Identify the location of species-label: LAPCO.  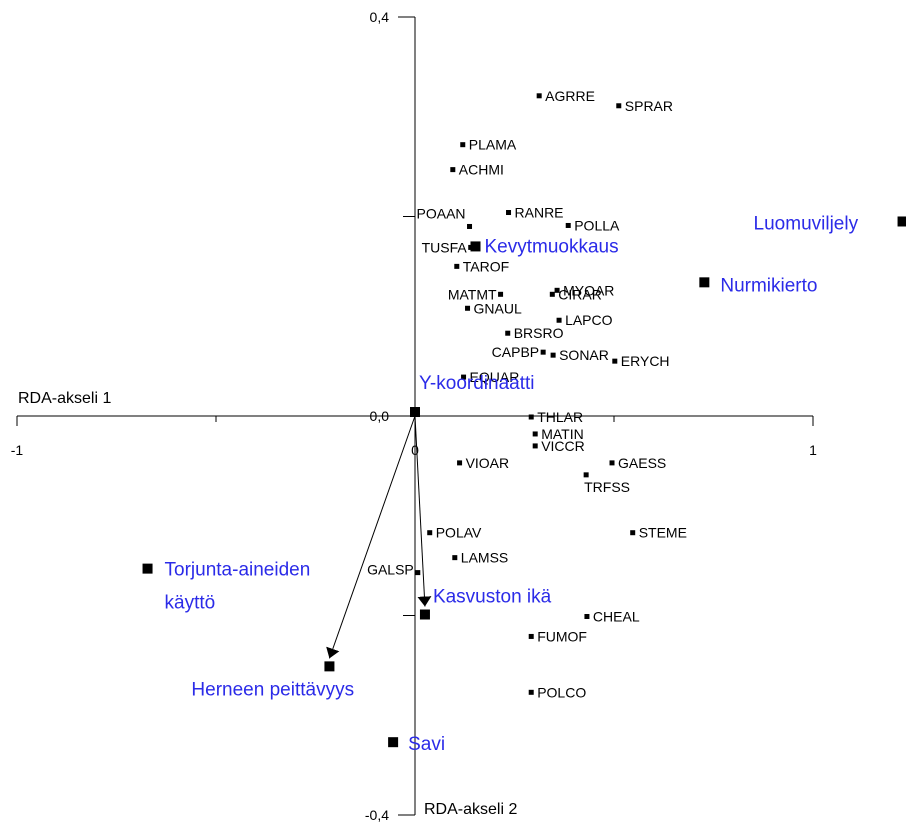
(589, 320).